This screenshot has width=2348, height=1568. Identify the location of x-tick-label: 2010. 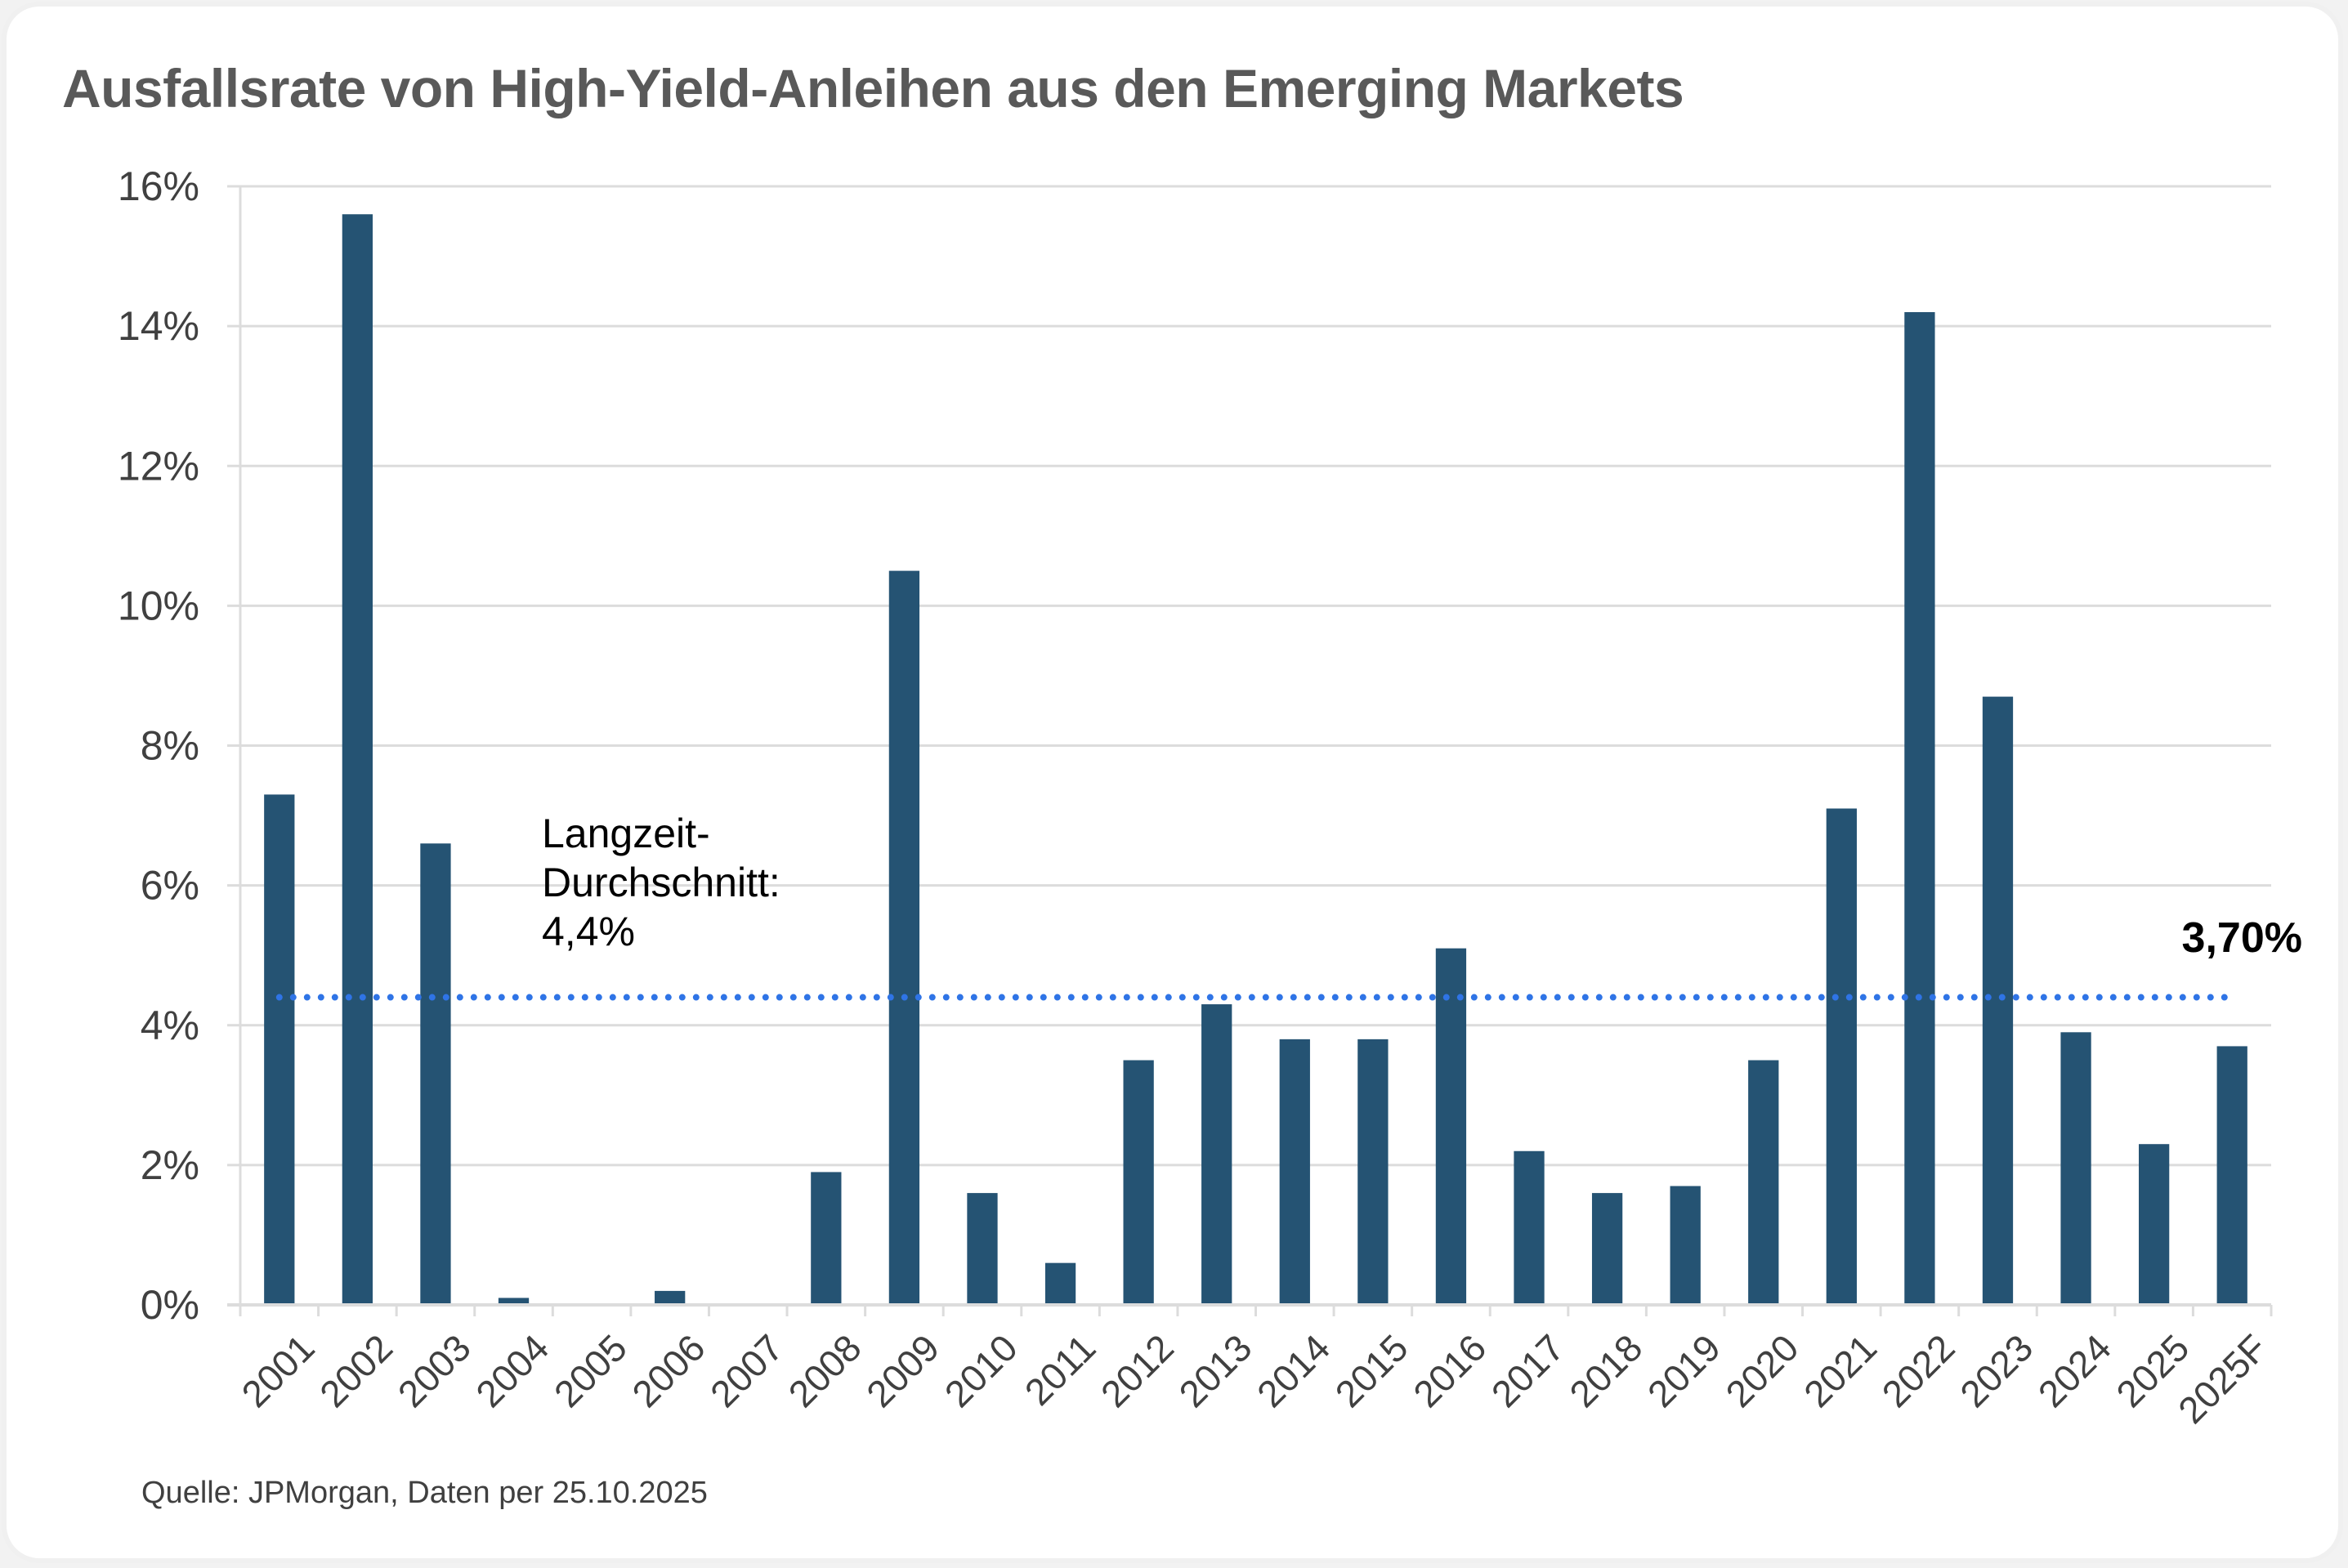
(981, 1370).